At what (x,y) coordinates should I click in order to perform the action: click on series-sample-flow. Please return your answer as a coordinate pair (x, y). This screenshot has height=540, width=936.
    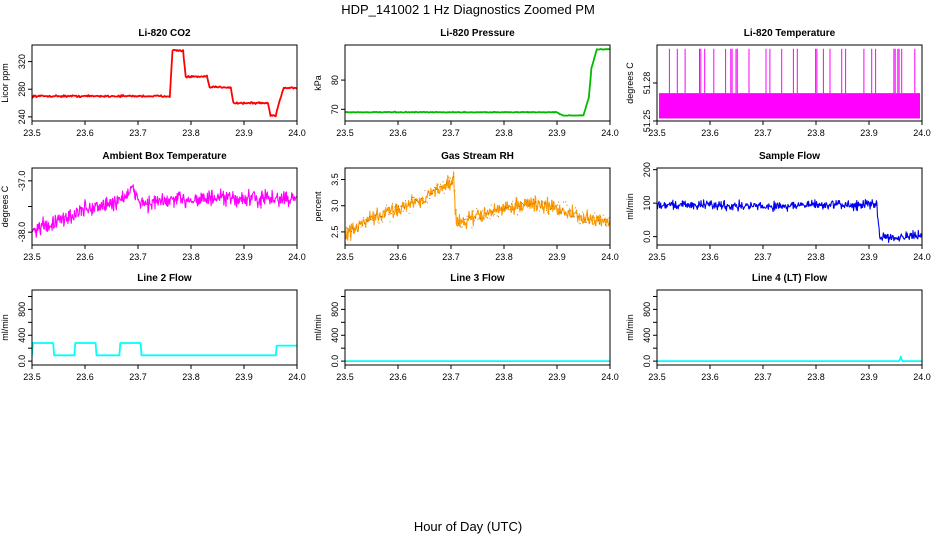
    Looking at the image, I should click on (789, 221).